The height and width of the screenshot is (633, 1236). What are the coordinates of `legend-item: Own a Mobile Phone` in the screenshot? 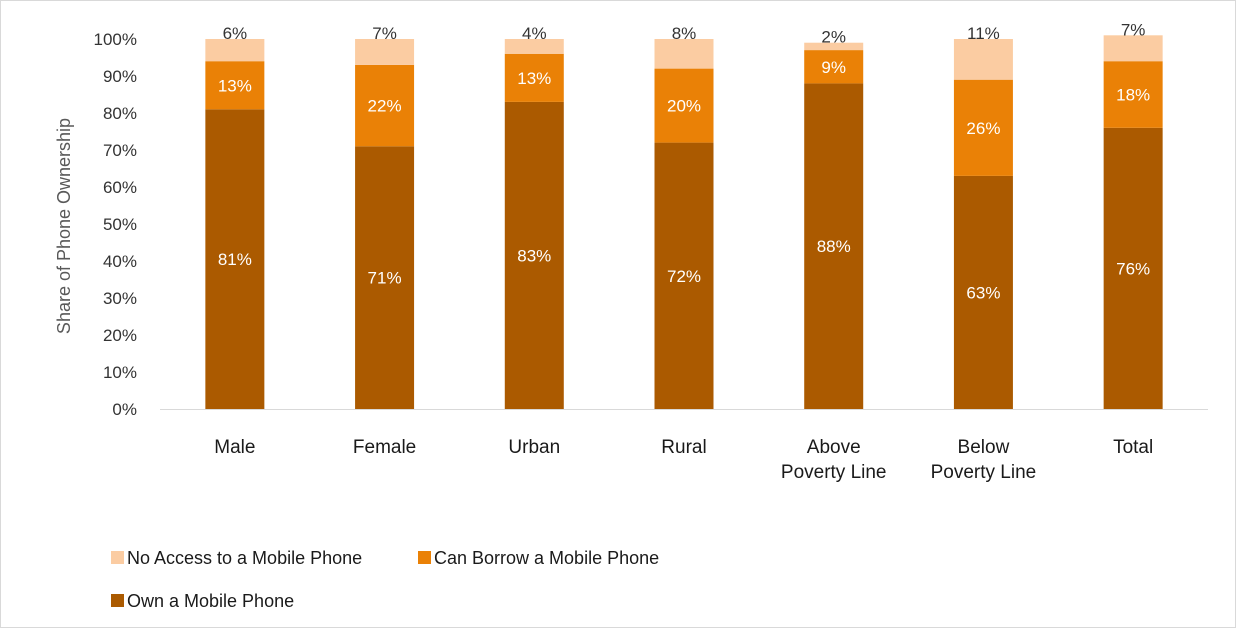 It's located at (202, 601).